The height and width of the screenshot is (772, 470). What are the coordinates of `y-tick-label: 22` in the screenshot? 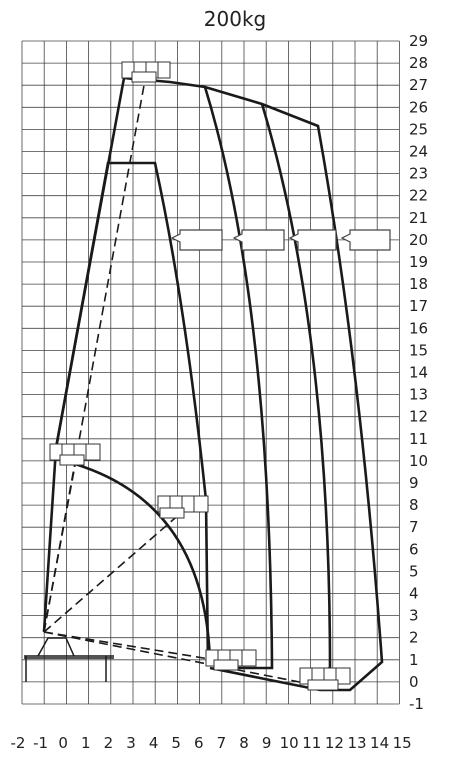 It's located at (418, 196).